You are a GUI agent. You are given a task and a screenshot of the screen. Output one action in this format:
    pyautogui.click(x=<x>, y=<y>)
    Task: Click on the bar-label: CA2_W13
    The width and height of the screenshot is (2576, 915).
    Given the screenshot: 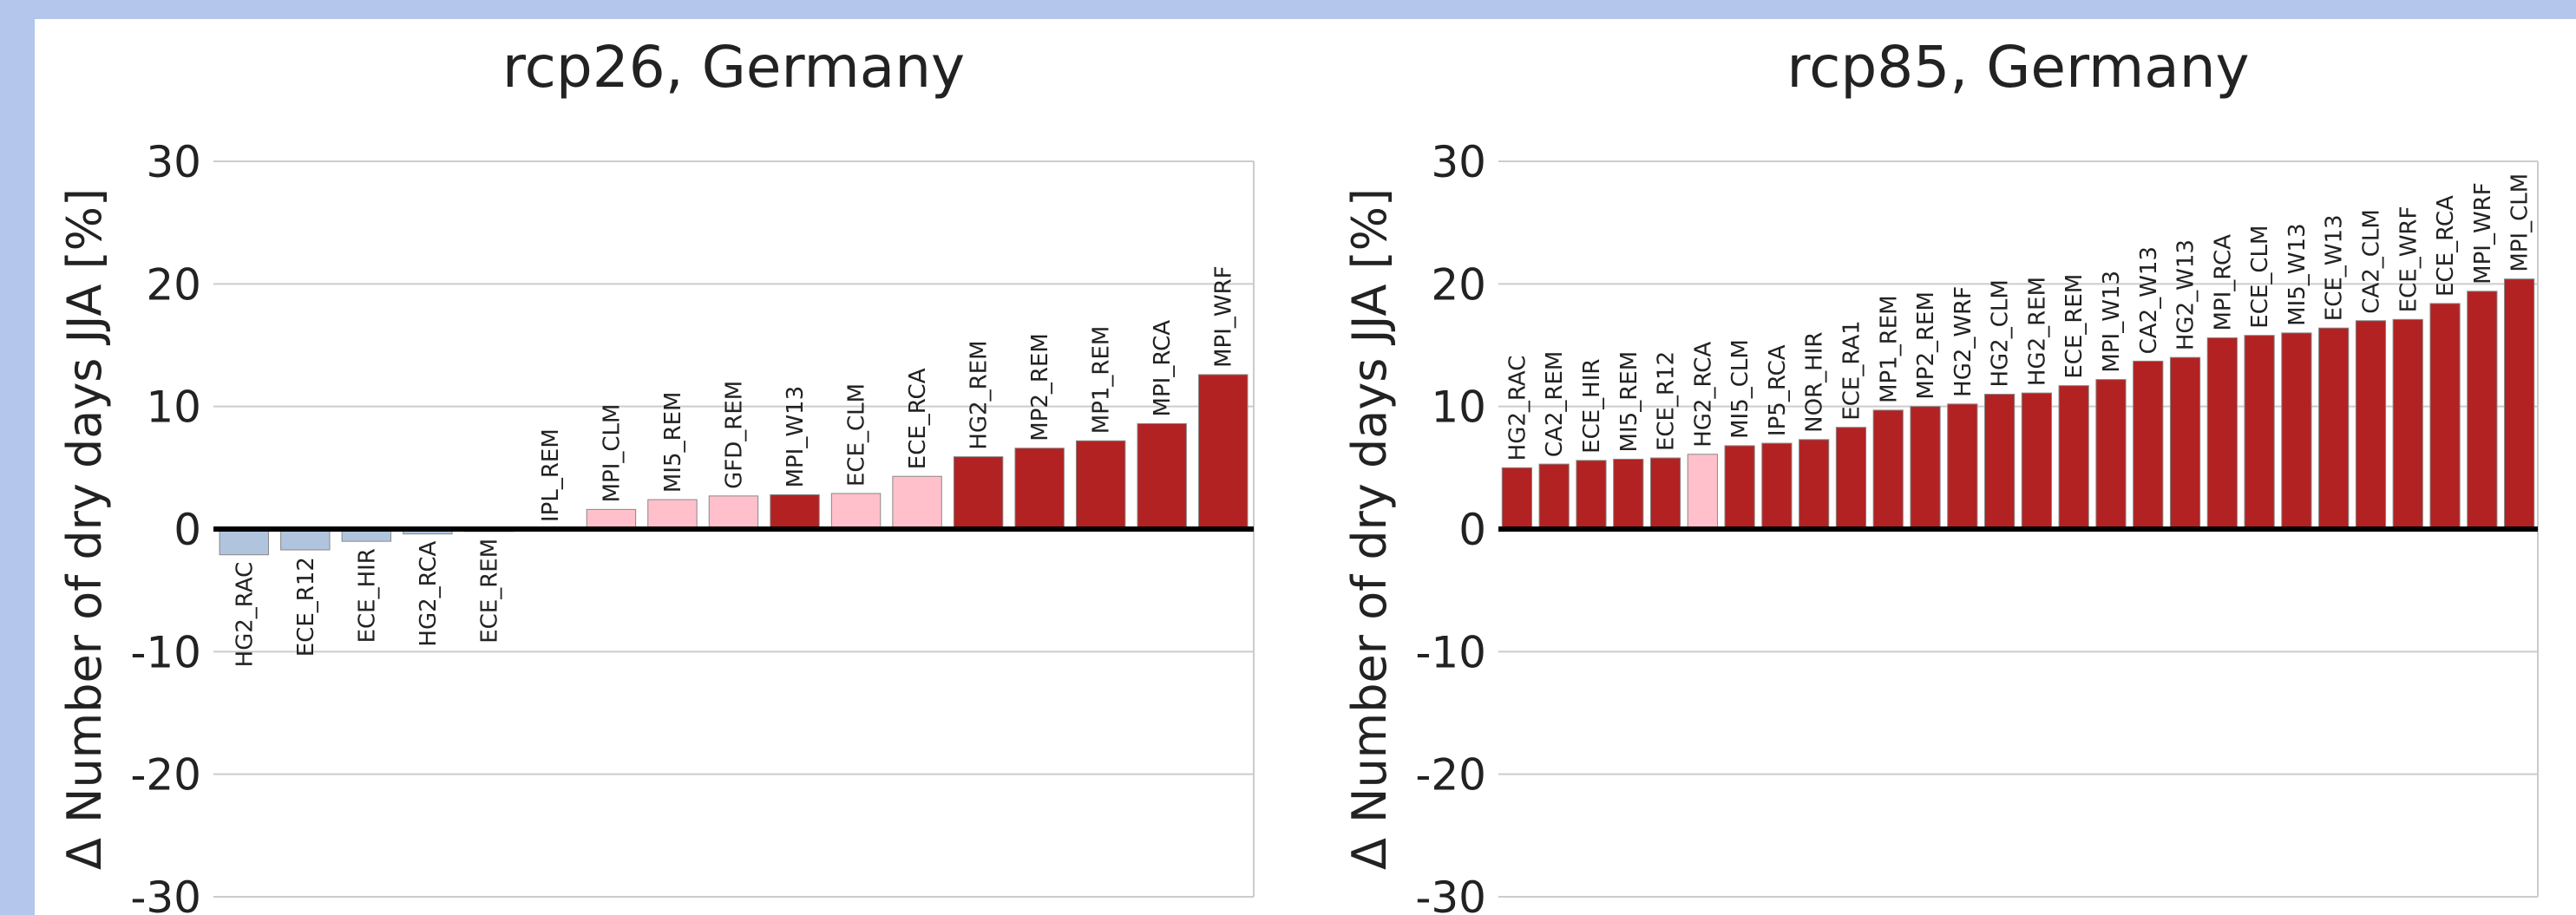 What is the action you would take?
    pyautogui.click(x=2149, y=300)
    